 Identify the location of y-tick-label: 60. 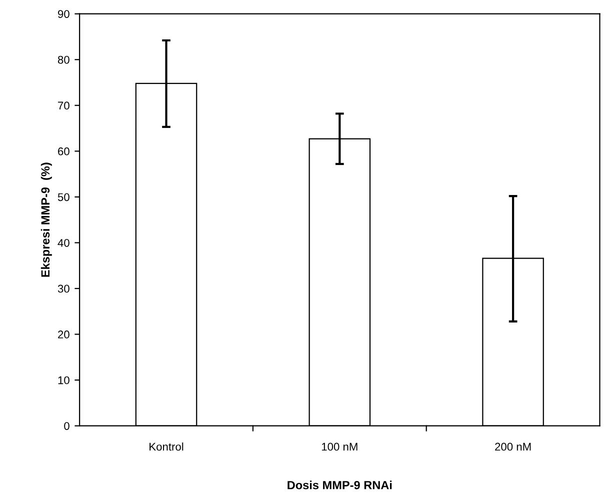
(64, 151).